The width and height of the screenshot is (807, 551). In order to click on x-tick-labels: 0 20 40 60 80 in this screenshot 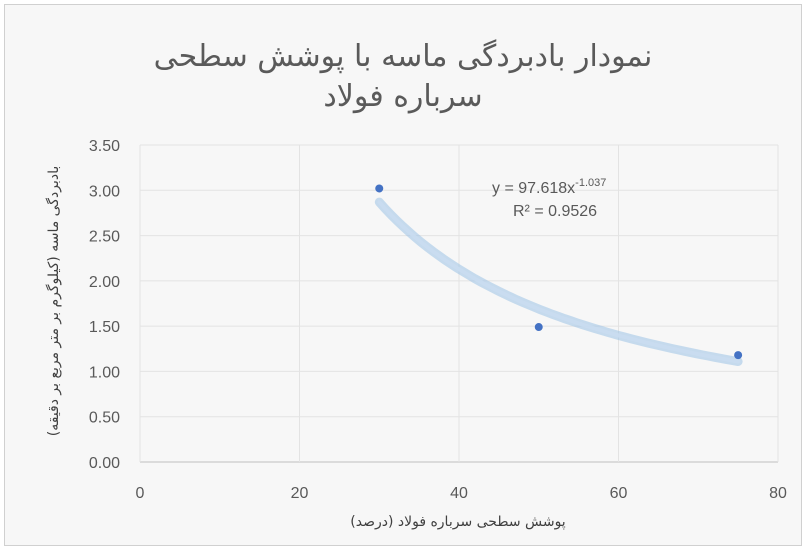, I will do `click(461, 493)`.